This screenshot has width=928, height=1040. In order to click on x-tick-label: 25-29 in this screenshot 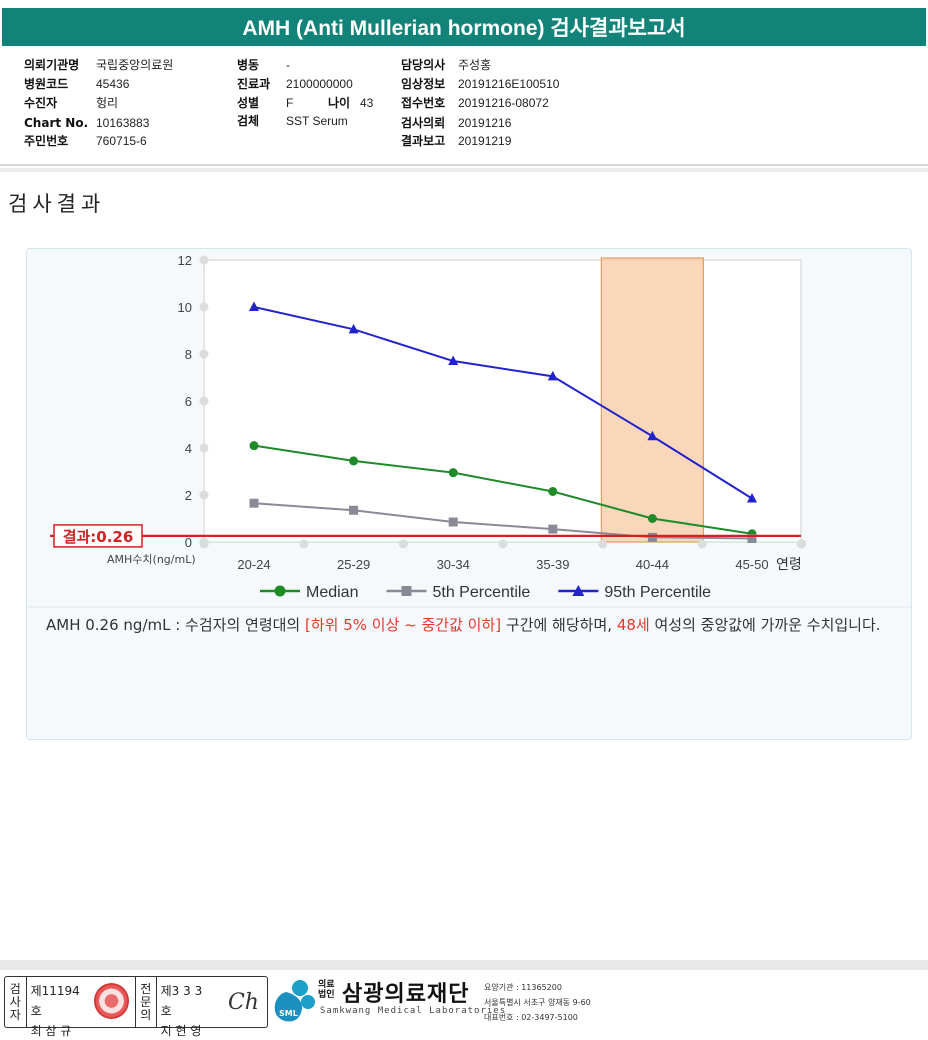, I will do `click(353, 564)`.